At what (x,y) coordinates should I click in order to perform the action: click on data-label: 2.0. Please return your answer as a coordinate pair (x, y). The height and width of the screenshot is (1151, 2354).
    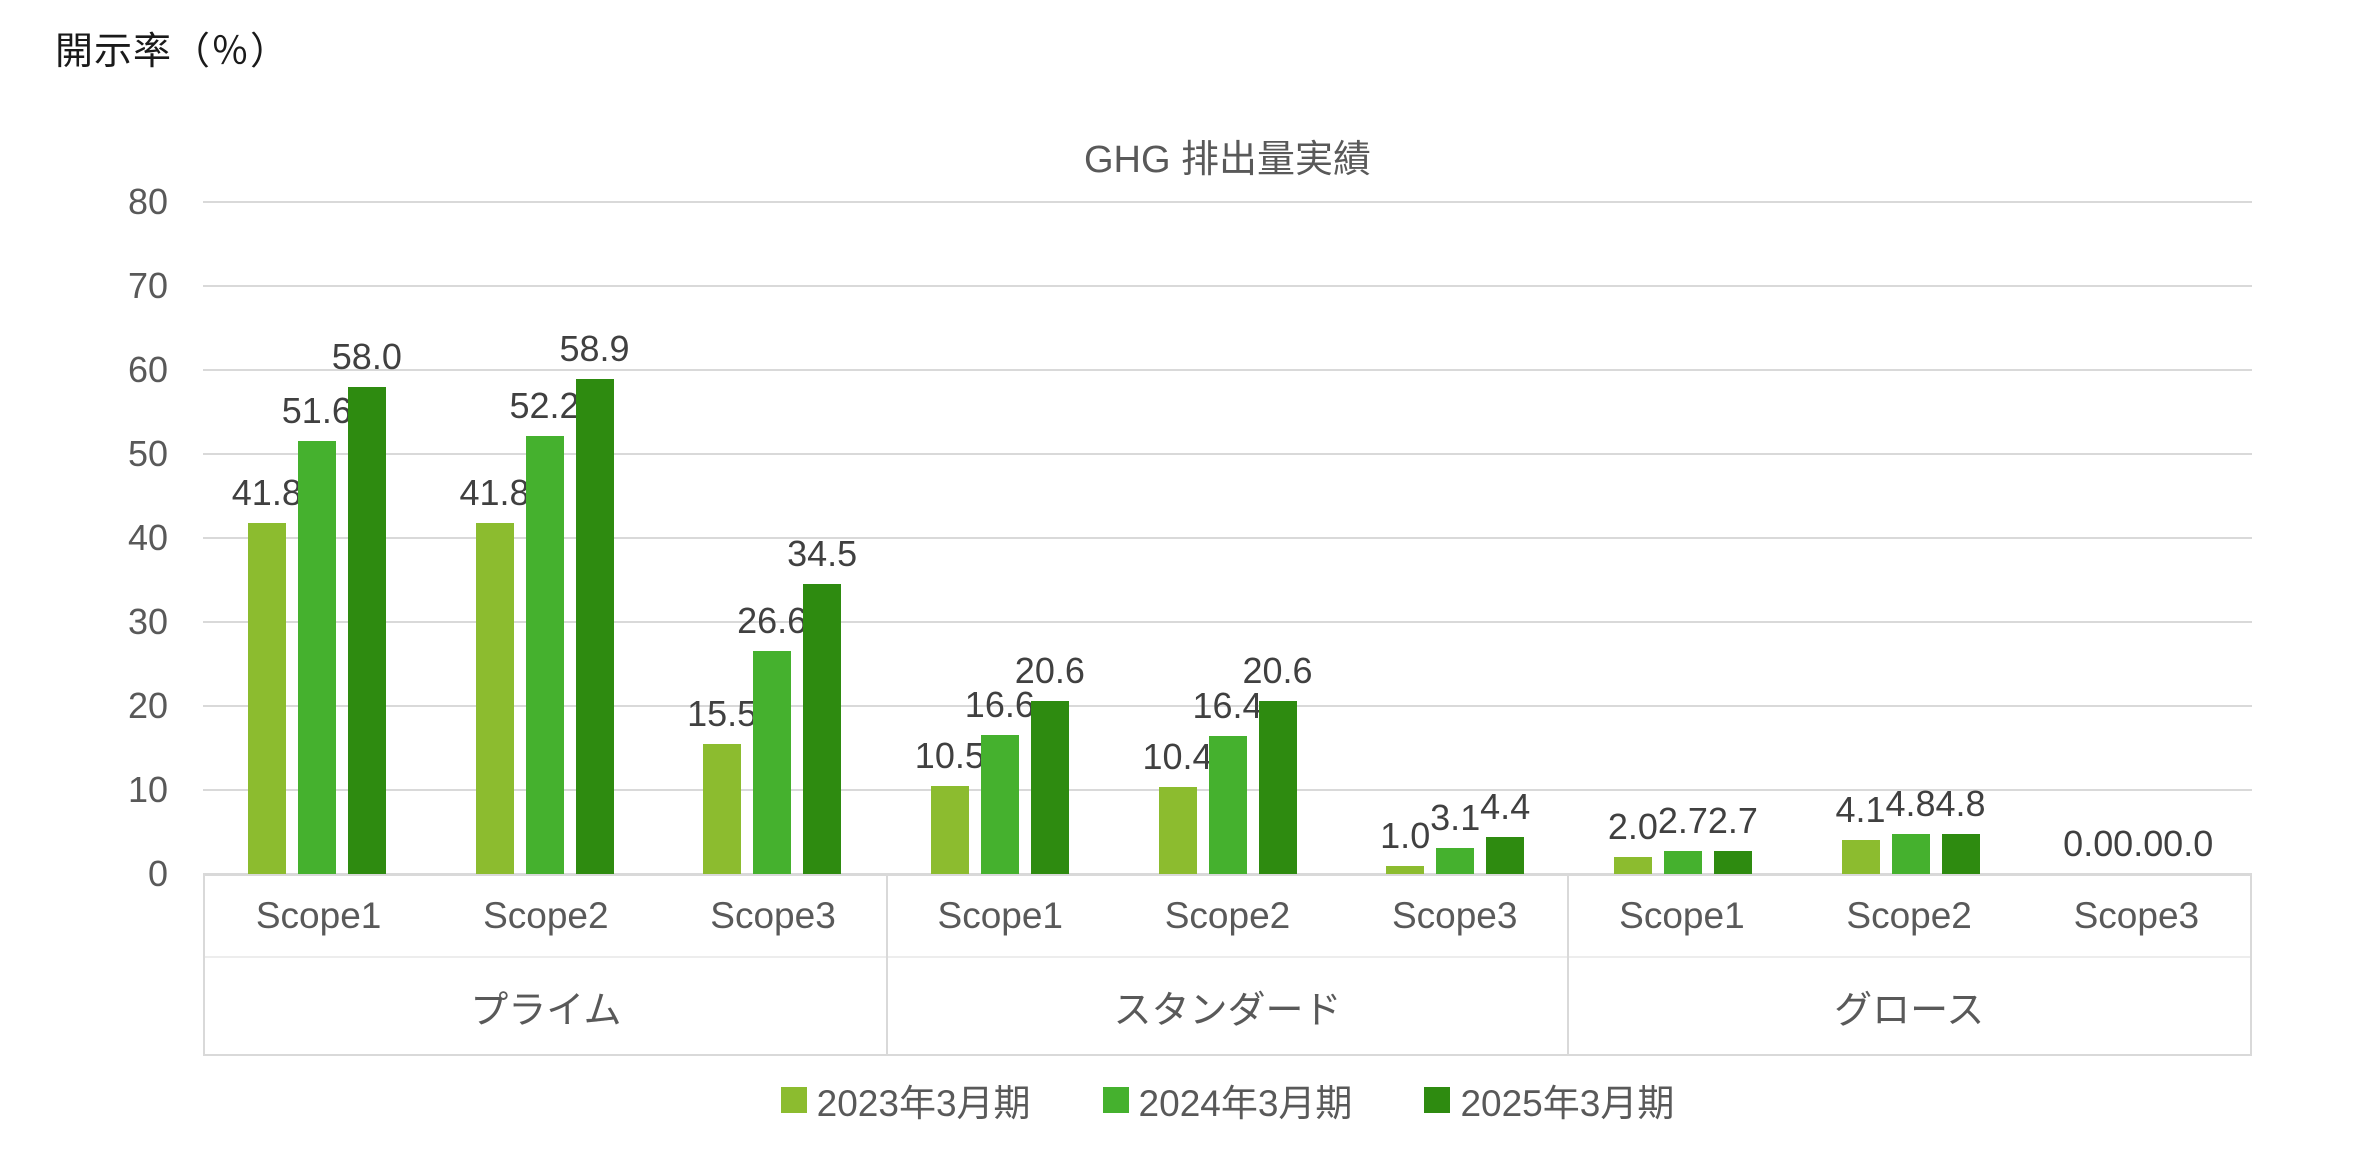
    Looking at the image, I should click on (1632, 827).